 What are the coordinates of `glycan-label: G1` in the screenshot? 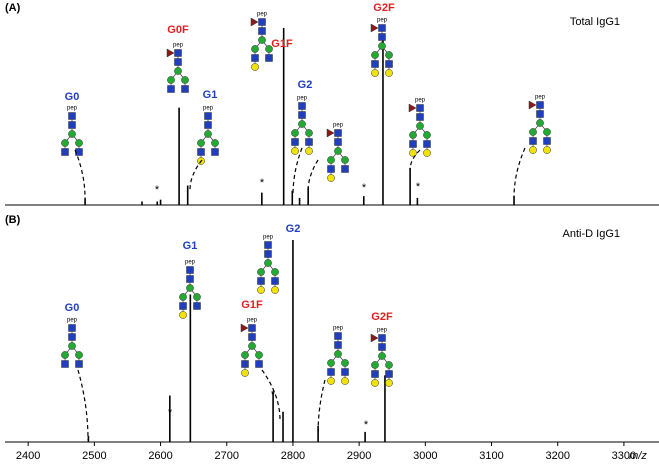 It's located at (190, 246).